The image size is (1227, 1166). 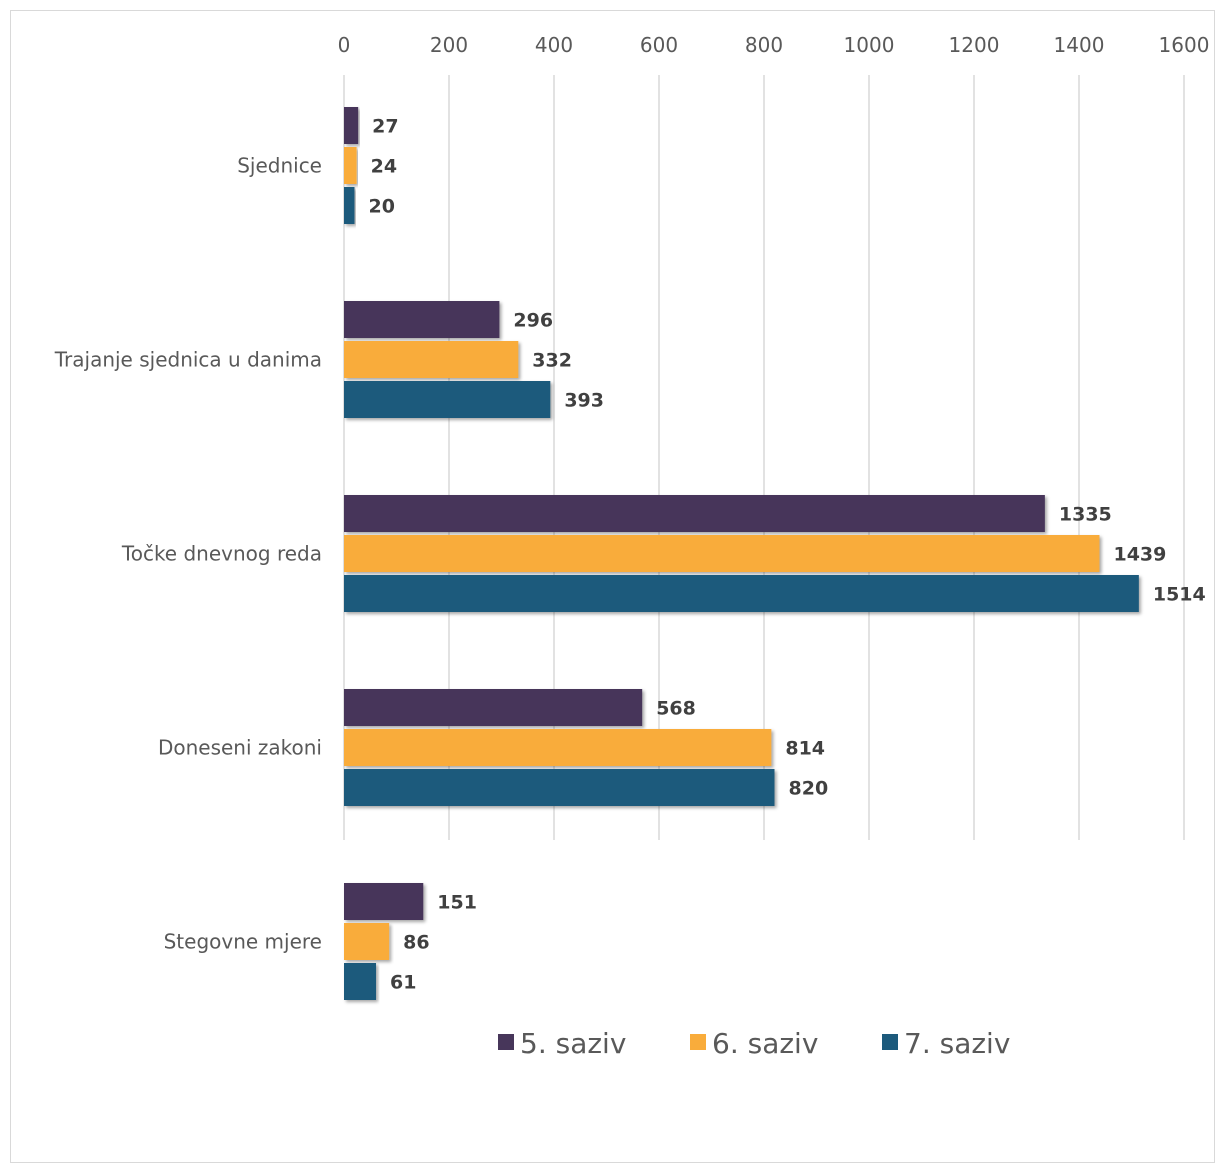 What do you see at coordinates (279, 166) in the screenshot?
I see `category-label-sjednice: Sjednice` at bounding box center [279, 166].